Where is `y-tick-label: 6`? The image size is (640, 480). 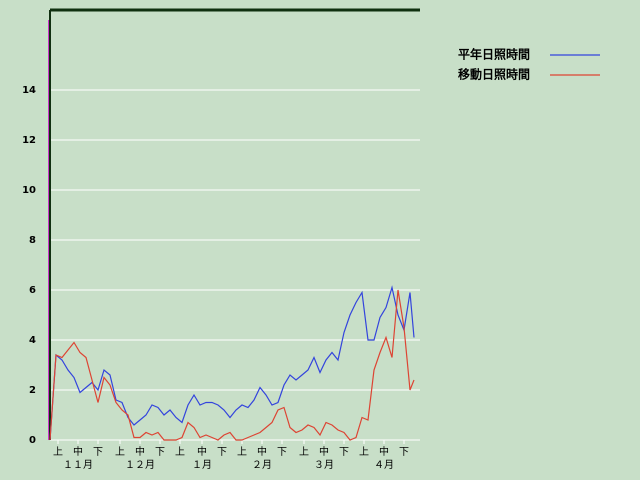 y-tick-label: 6 is located at coordinates (32, 290).